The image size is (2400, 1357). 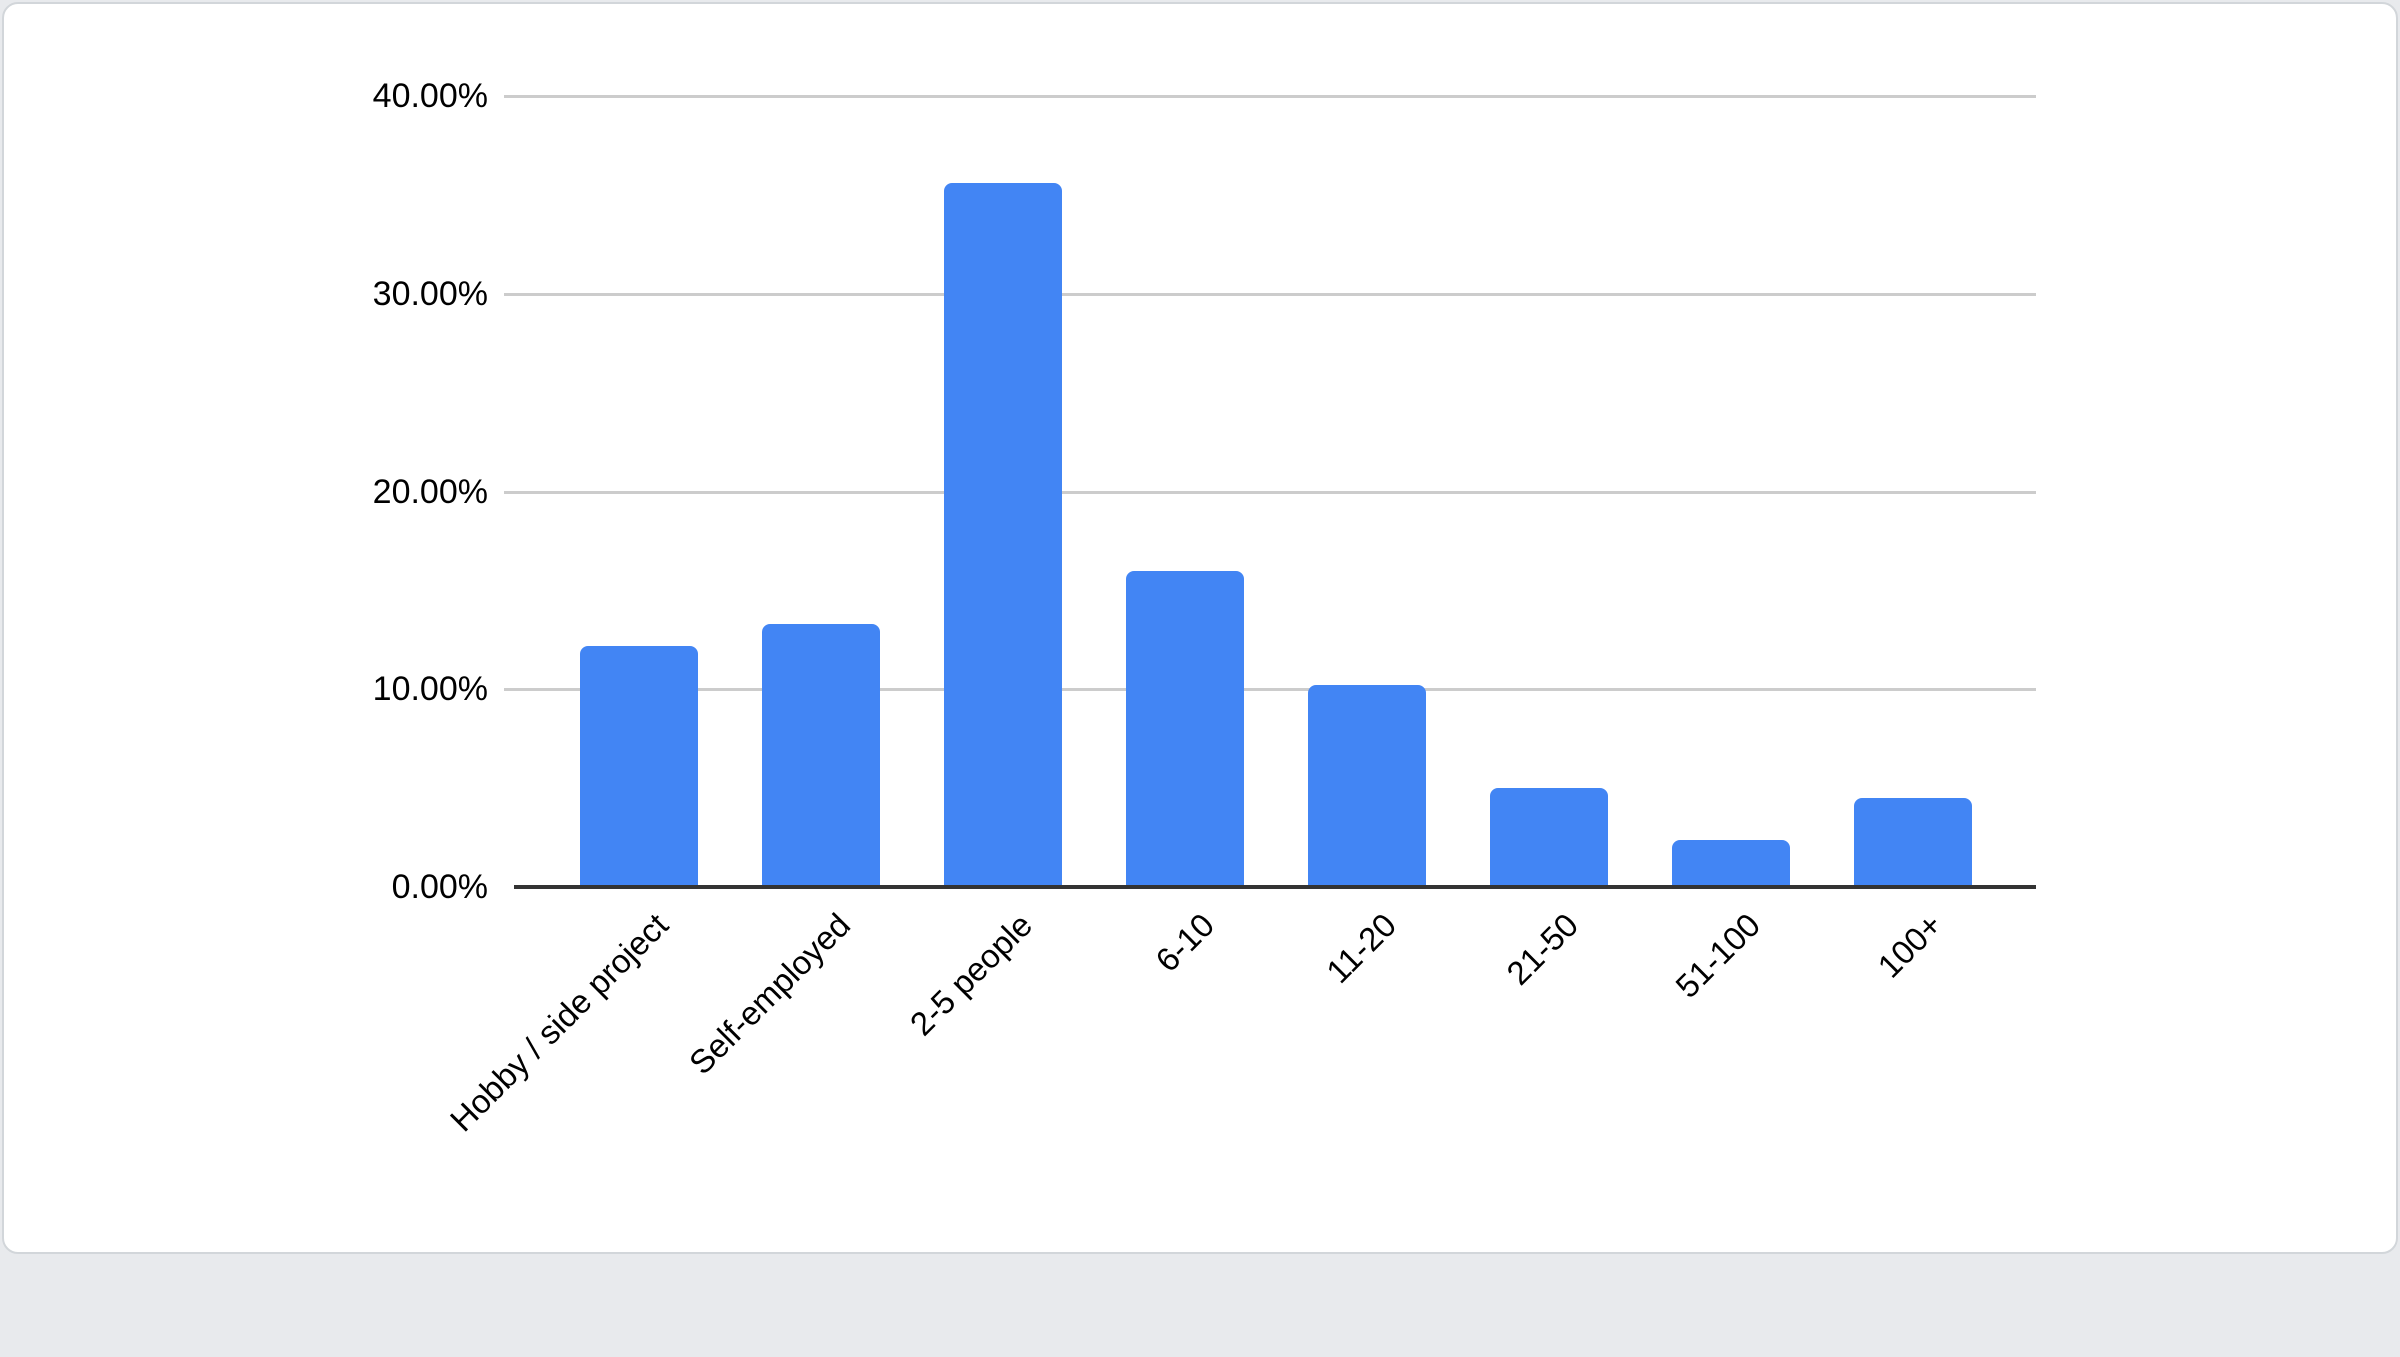 I want to click on y-axis-tick-label-40: 40.00%, so click(x=430, y=96).